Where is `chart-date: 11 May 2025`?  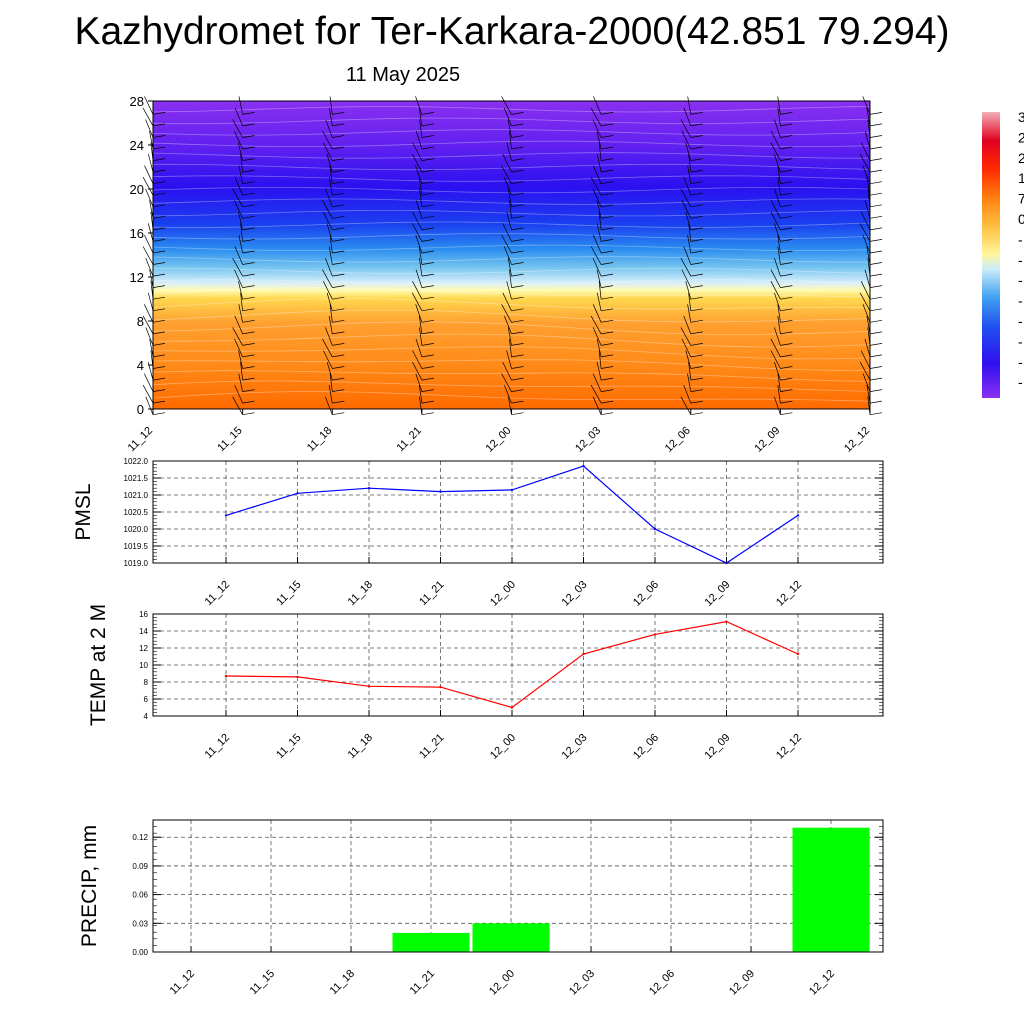 chart-date: 11 May 2025 is located at coordinates (403, 75).